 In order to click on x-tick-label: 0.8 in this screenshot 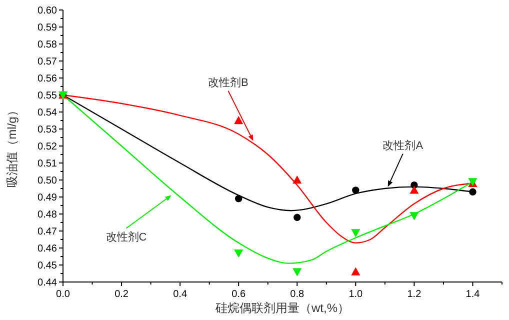, I will do `click(297, 294)`.